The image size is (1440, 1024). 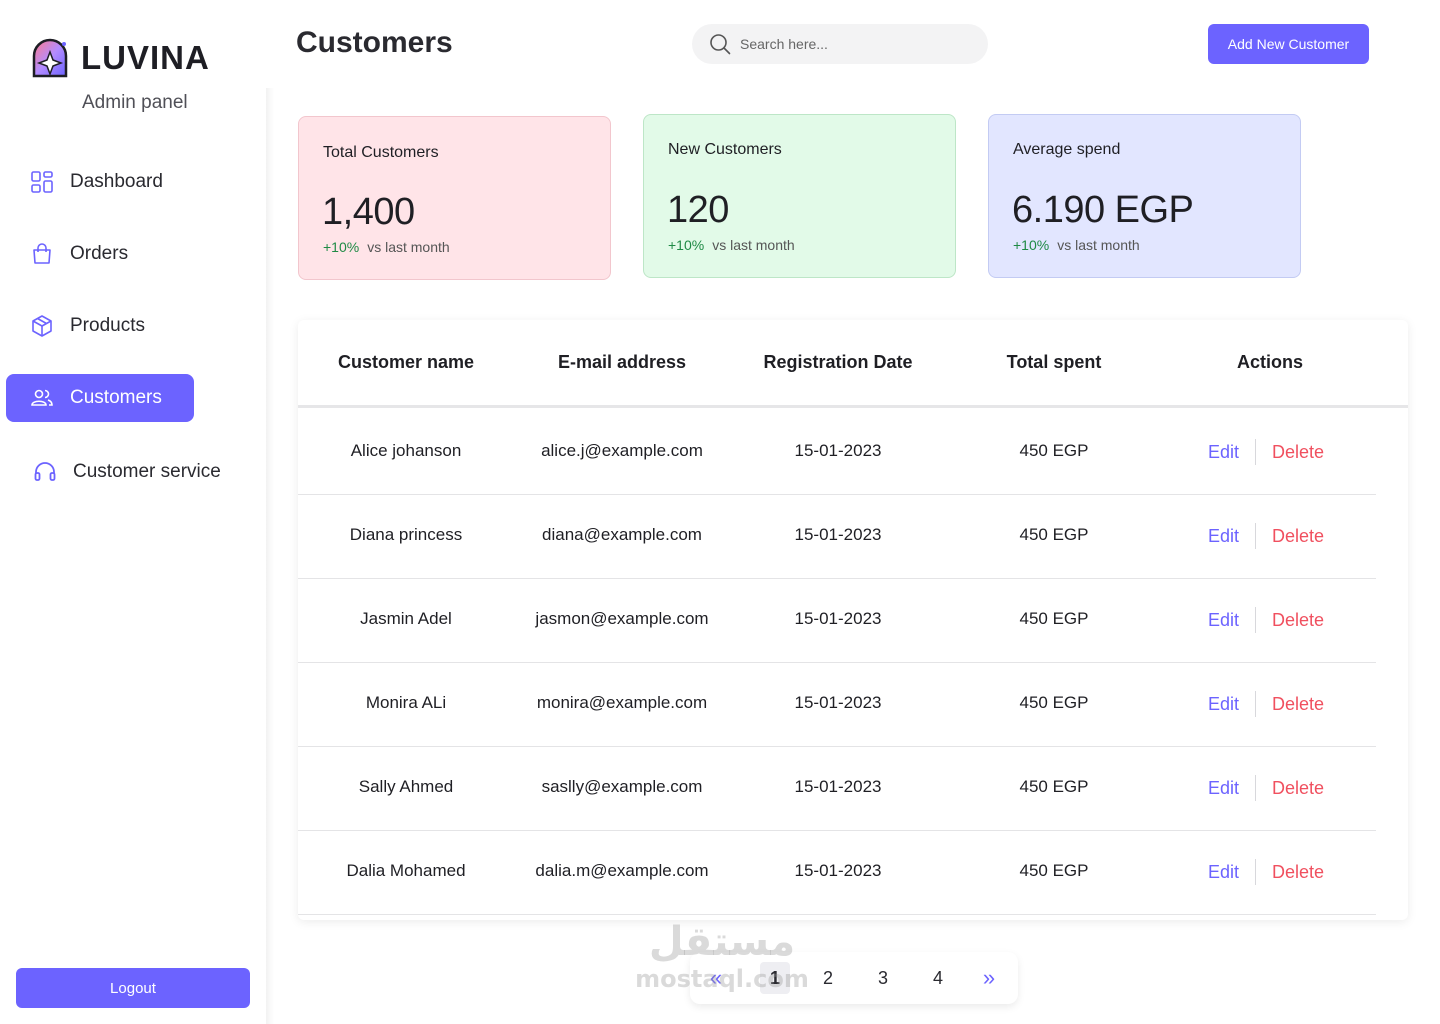 What do you see at coordinates (622, 702) in the screenshot?
I see `cell-email: monira@example.com` at bounding box center [622, 702].